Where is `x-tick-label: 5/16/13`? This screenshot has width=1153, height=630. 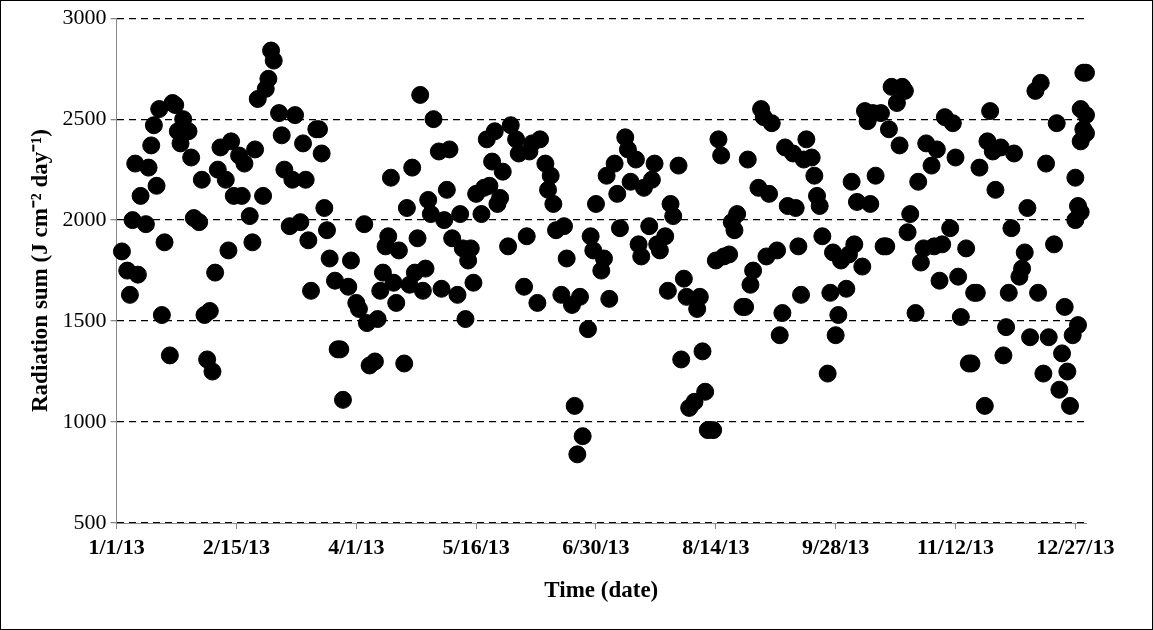 x-tick-label: 5/16/13 is located at coordinates (476, 546).